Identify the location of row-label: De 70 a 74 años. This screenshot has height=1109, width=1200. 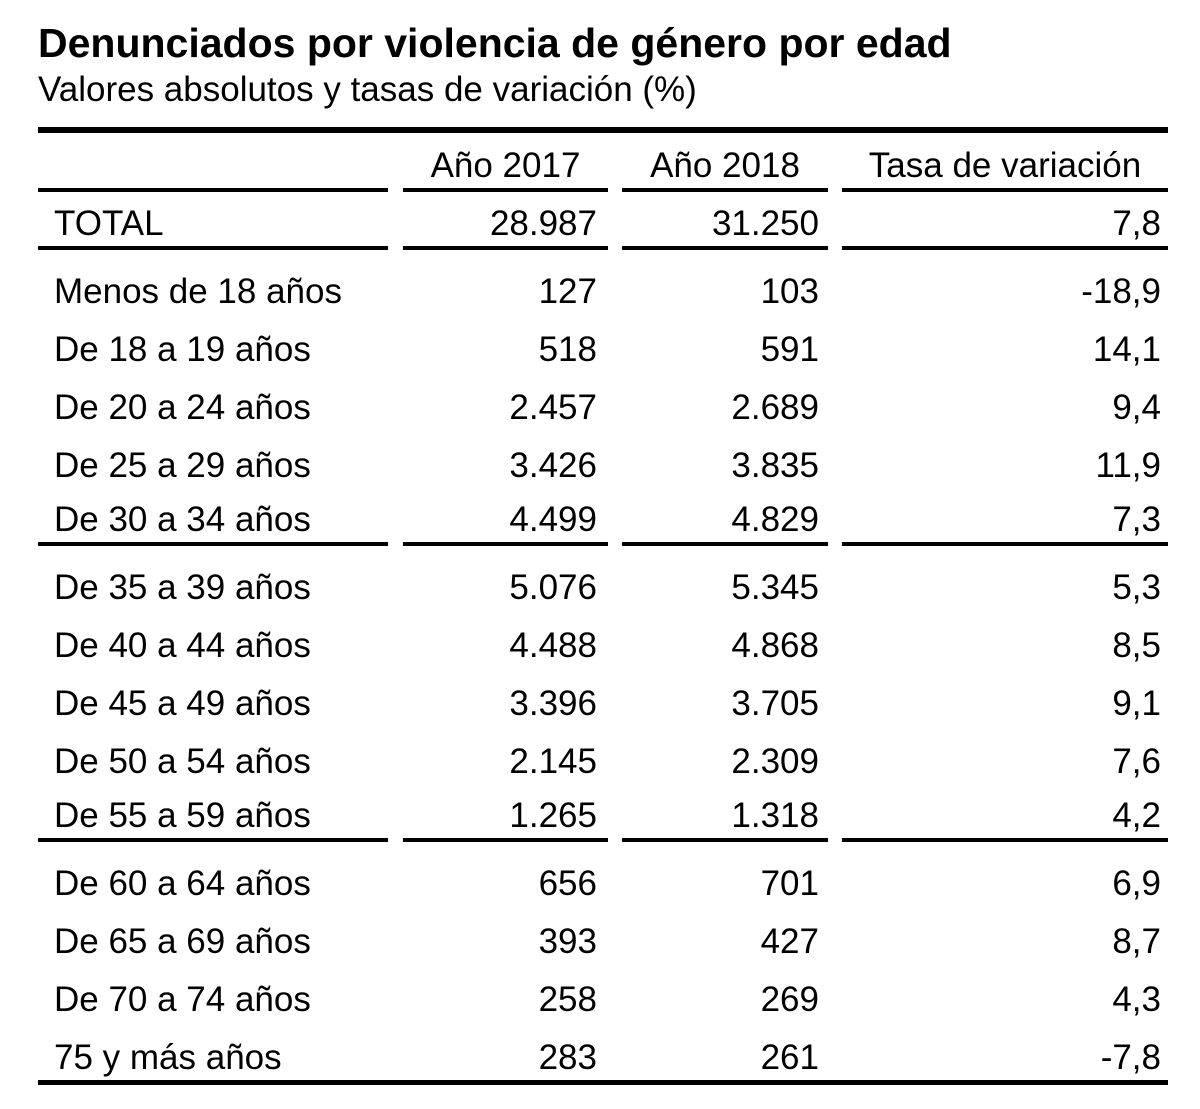
(182, 999).